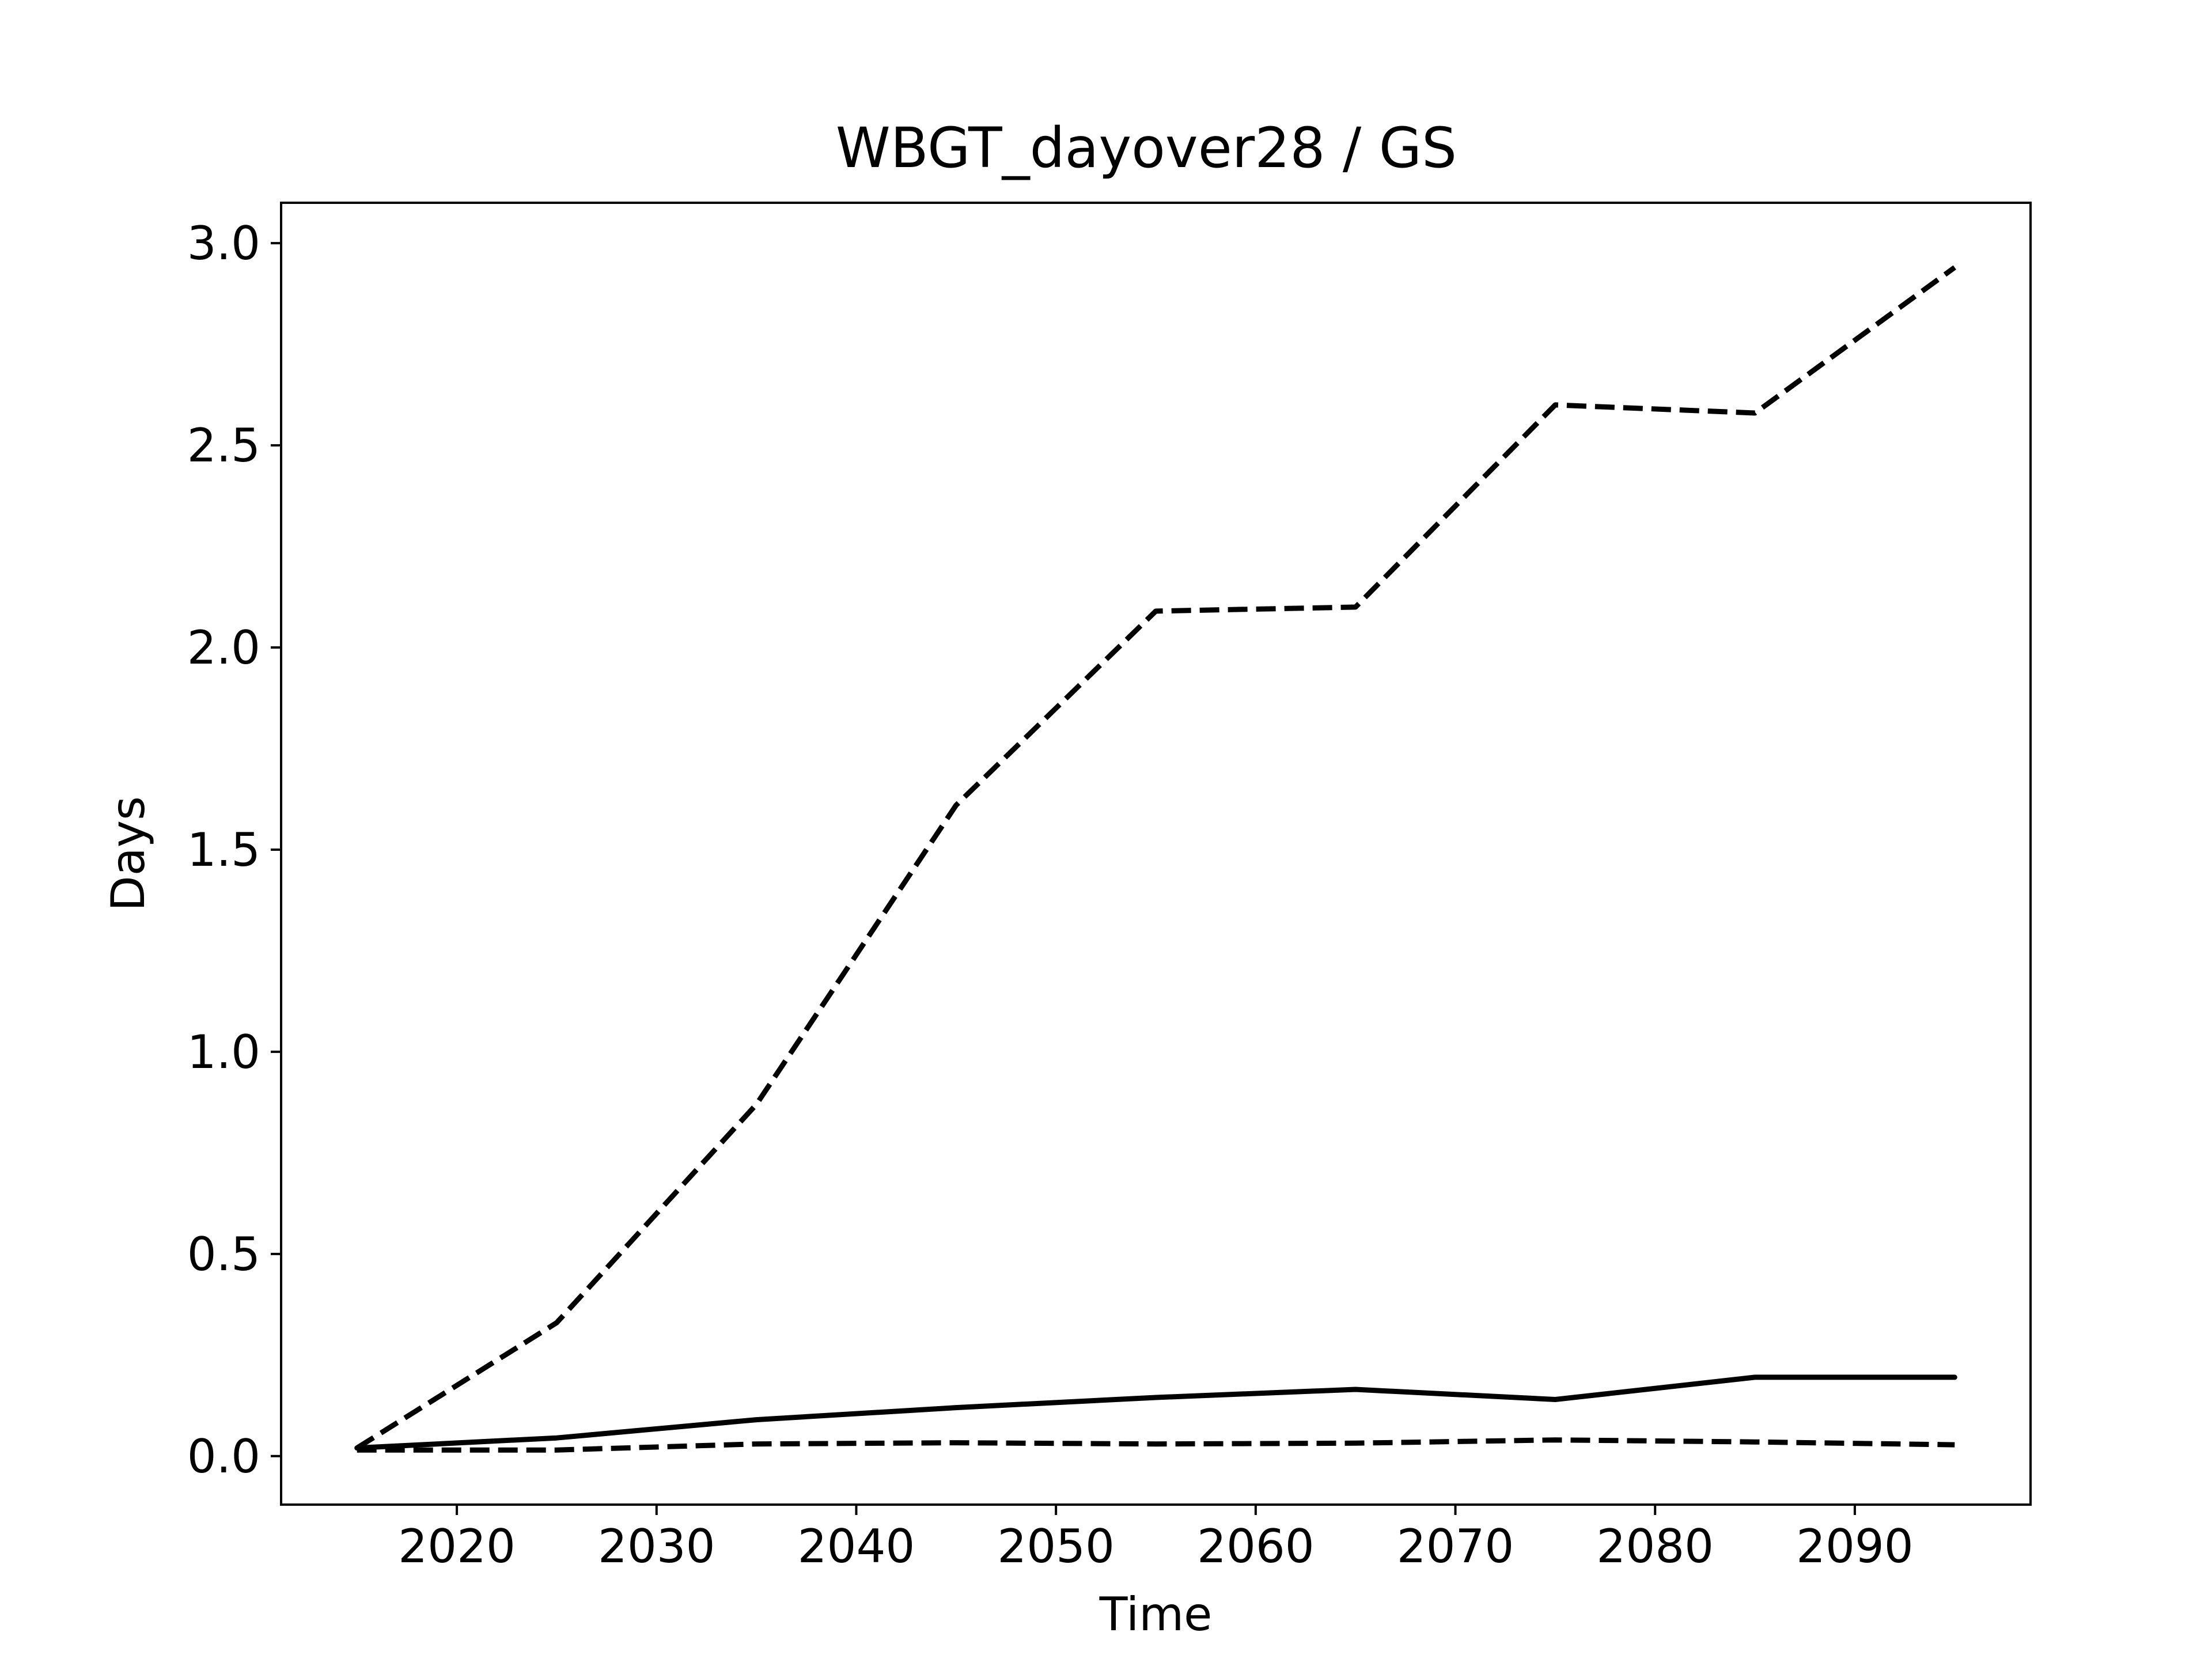 This screenshot has height=1659, width=2212. Describe the element at coordinates (223, 648) in the screenshot. I see `y-tick-label-4: 2.0` at that location.